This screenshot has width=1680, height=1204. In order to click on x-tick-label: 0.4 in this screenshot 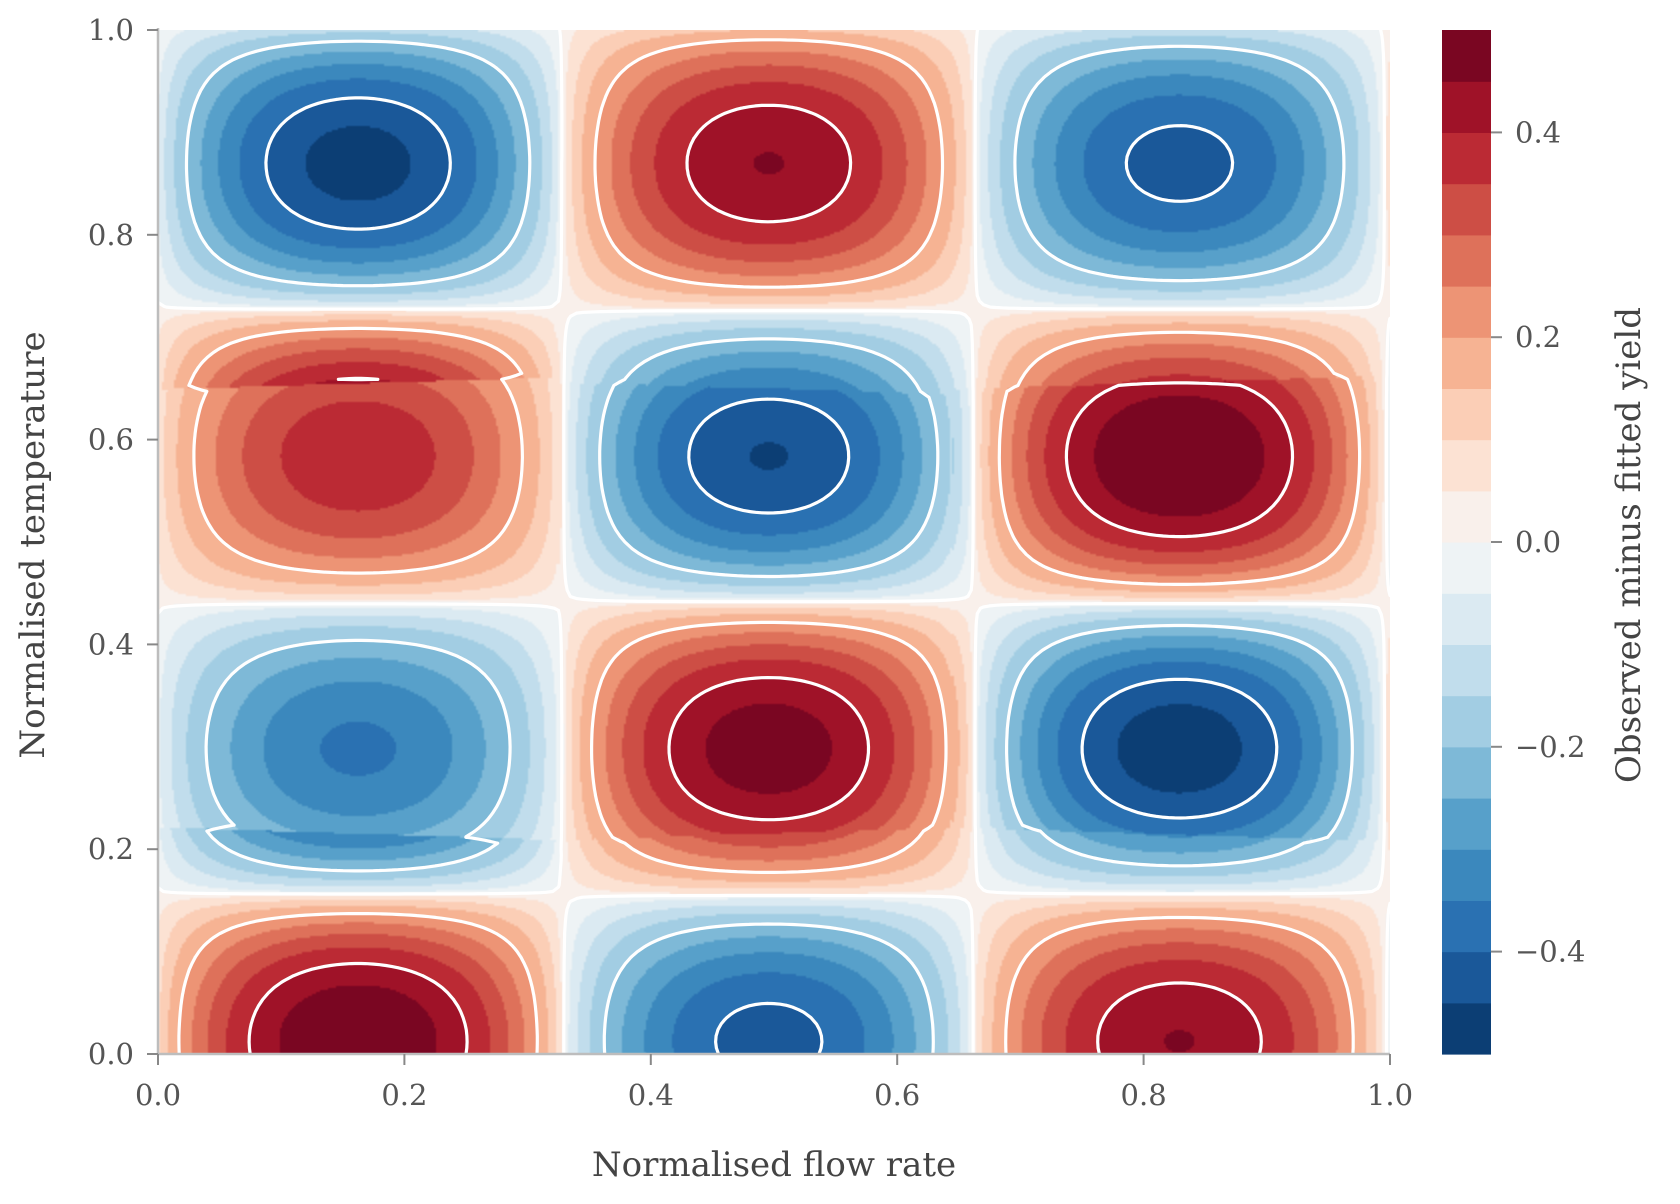, I will do `click(651, 1095)`.